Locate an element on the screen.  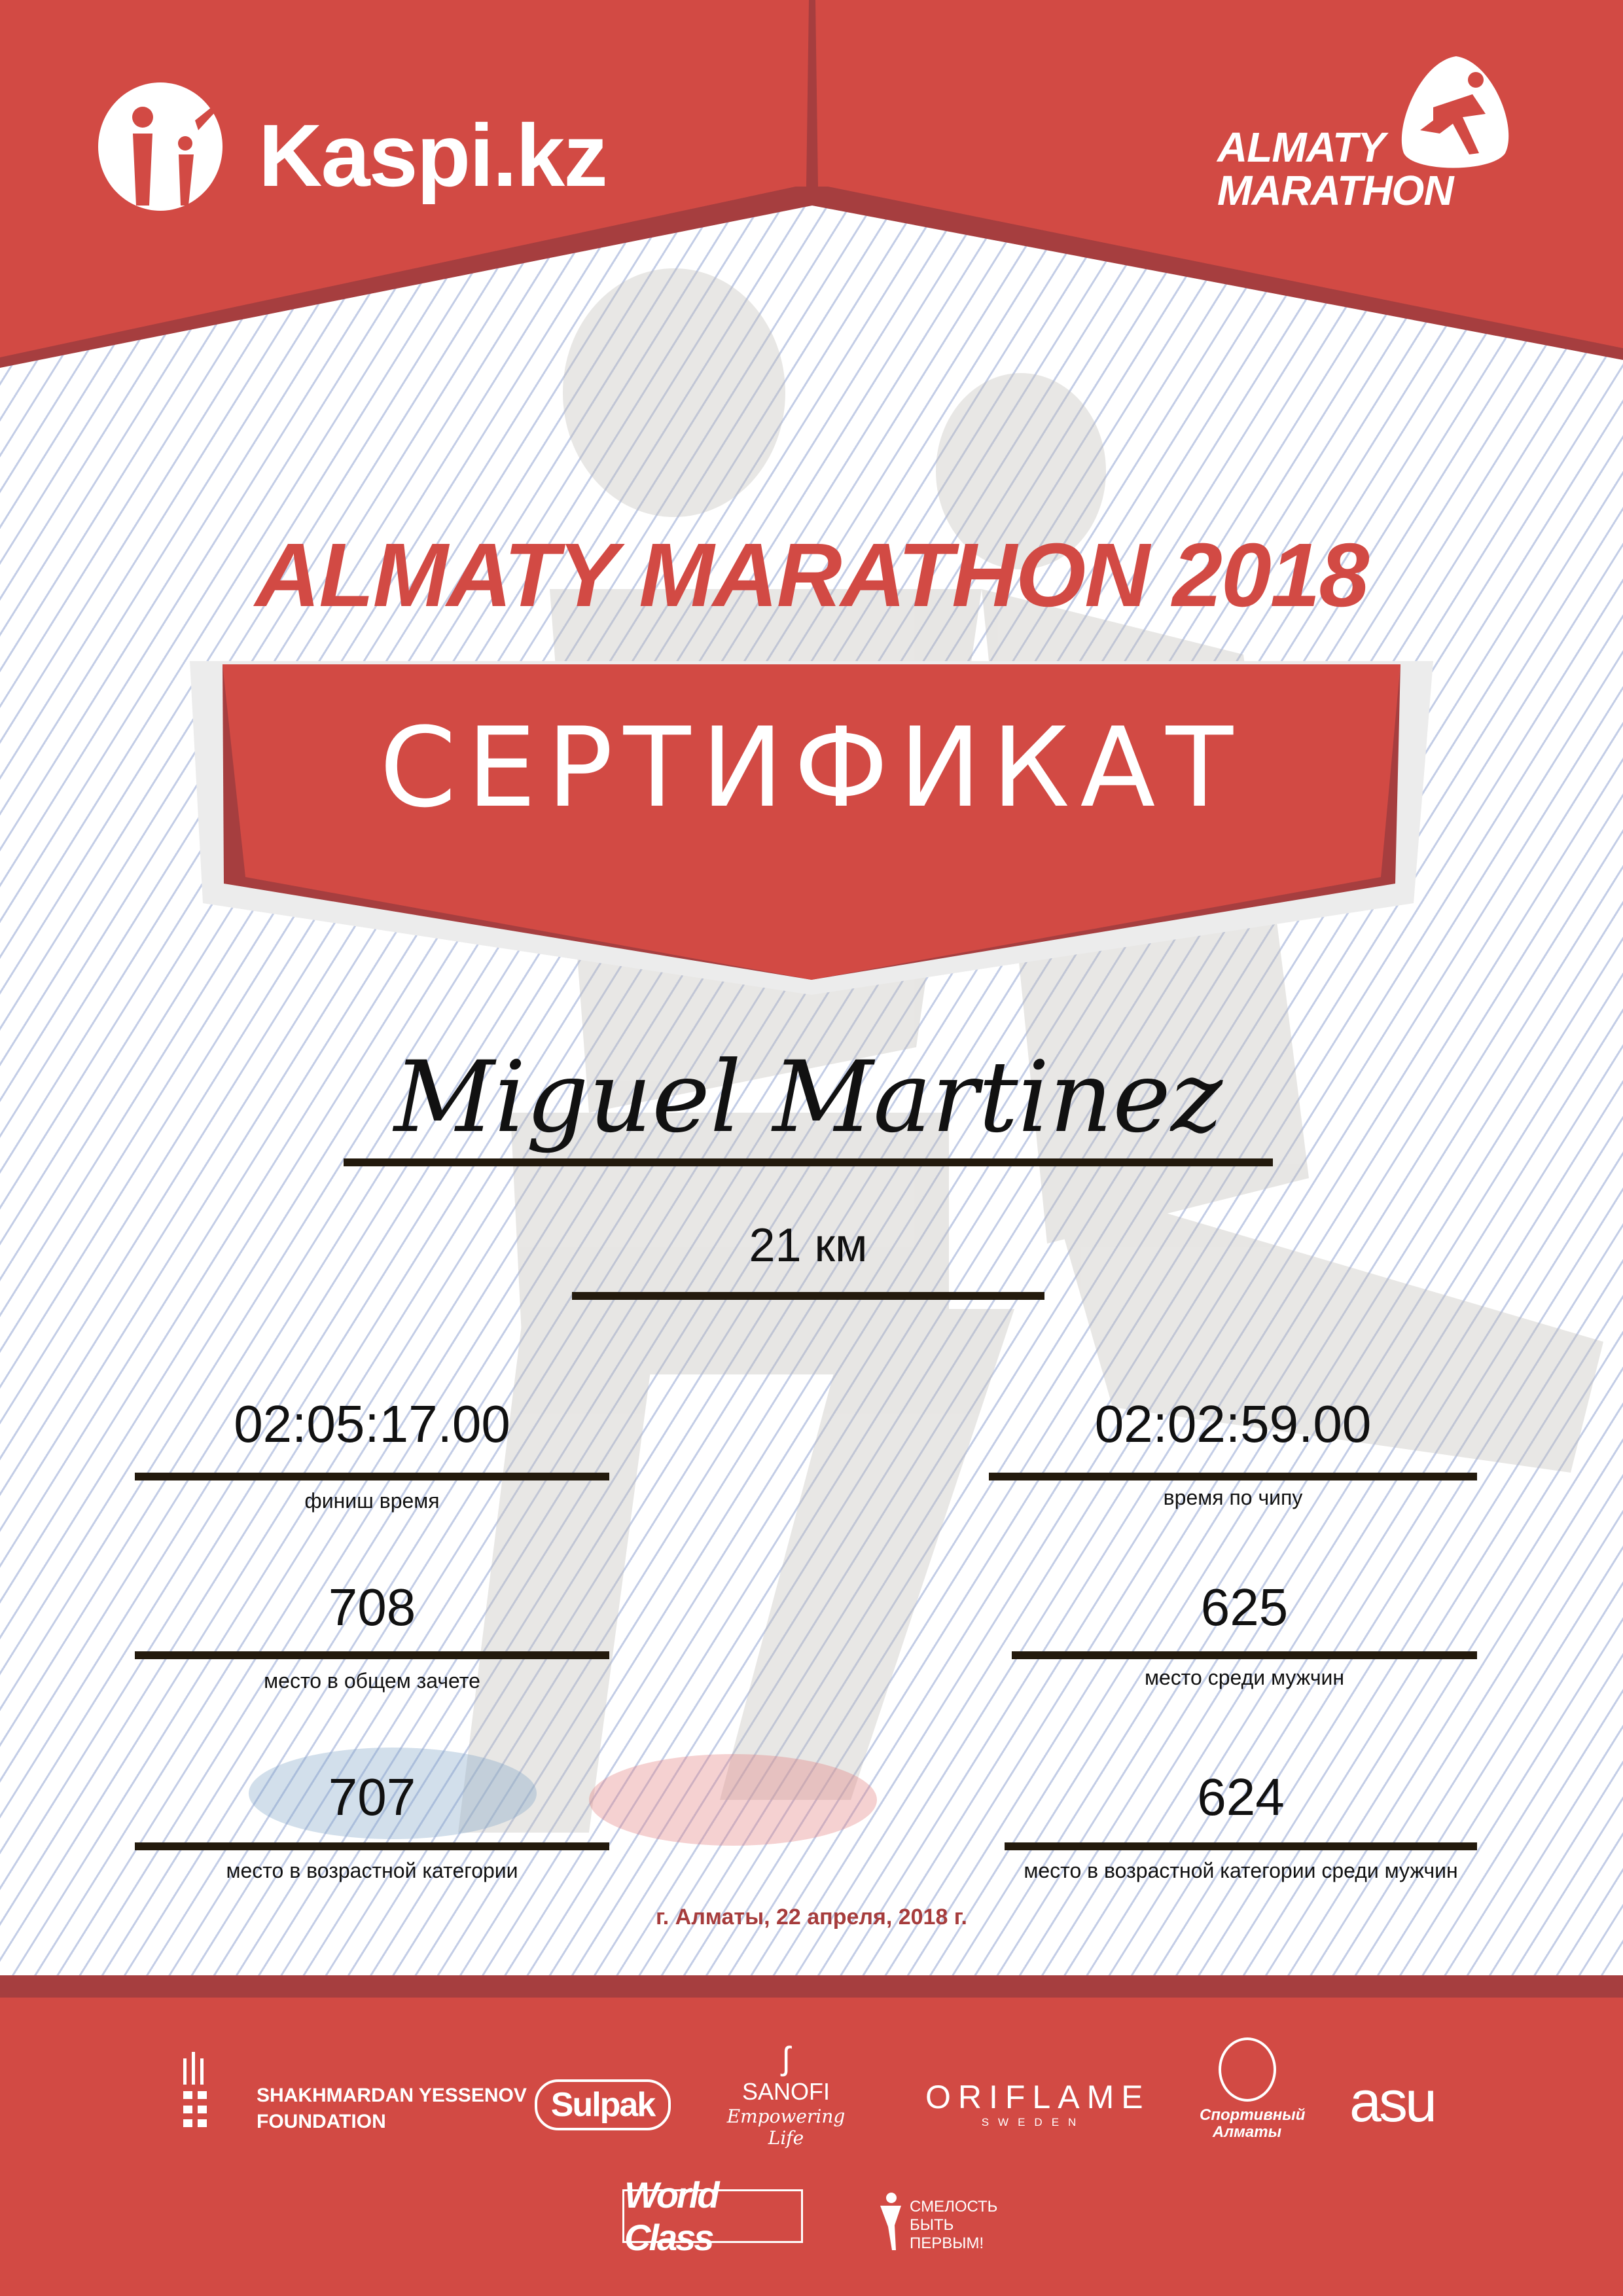
sport-almaty-text: Спортивный Алматы is located at coordinates (1253, 2123).